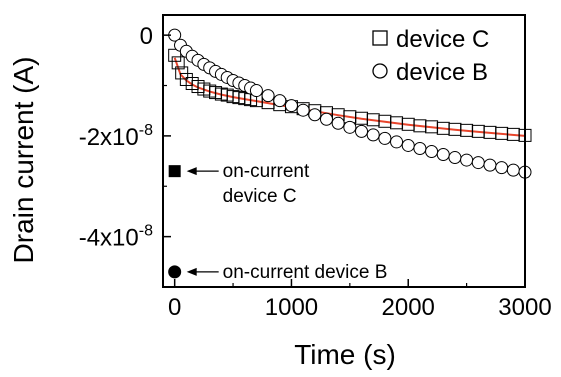 Image resolution: width=561 pixels, height=377 pixels. Describe the element at coordinates (524, 307) in the screenshot. I see `x-tick-label: 3000` at that location.